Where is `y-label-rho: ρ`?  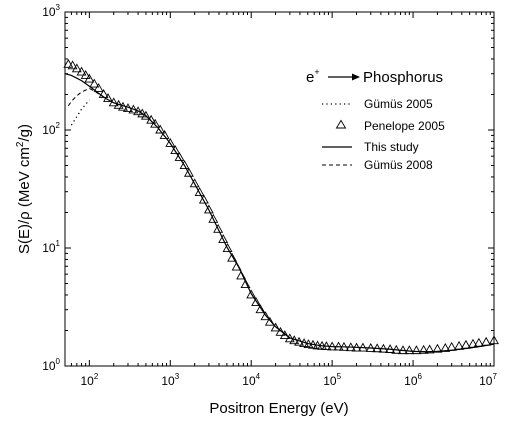 y-label-rho: ρ is located at coordinates (24, 215).